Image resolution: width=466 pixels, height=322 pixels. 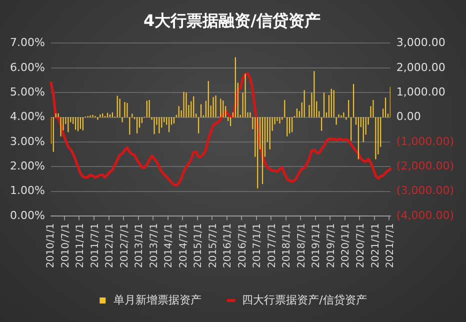 What do you see at coordinates (421, 91) in the screenshot?
I see `y2-tick-label: 1,000.00` at bounding box center [421, 91].